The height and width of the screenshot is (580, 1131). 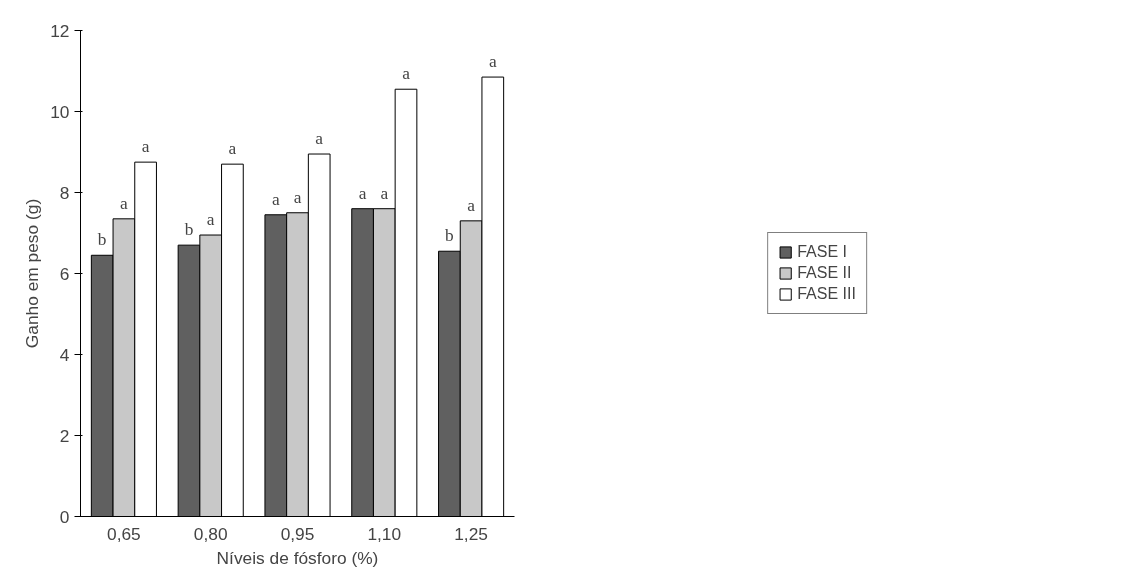 What do you see at coordinates (297, 533) in the screenshot?
I see `x-tick-label: 0,95` at bounding box center [297, 533].